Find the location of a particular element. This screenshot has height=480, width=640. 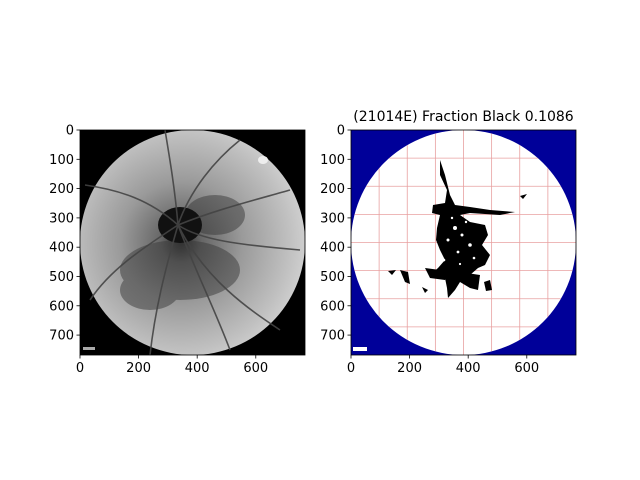

right-y-tick-label: 300 is located at coordinates (332, 218).